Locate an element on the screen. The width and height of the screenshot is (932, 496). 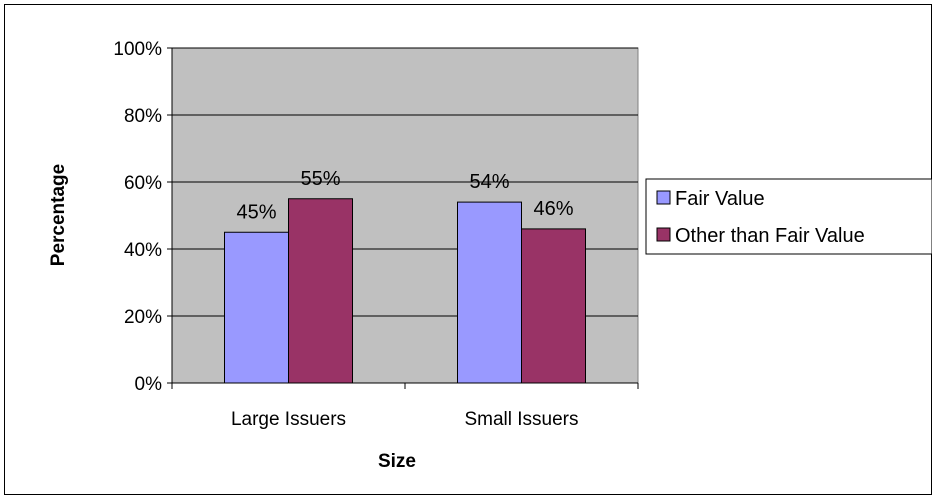
legend-label-fair-value: Fair Value is located at coordinates (720, 199).